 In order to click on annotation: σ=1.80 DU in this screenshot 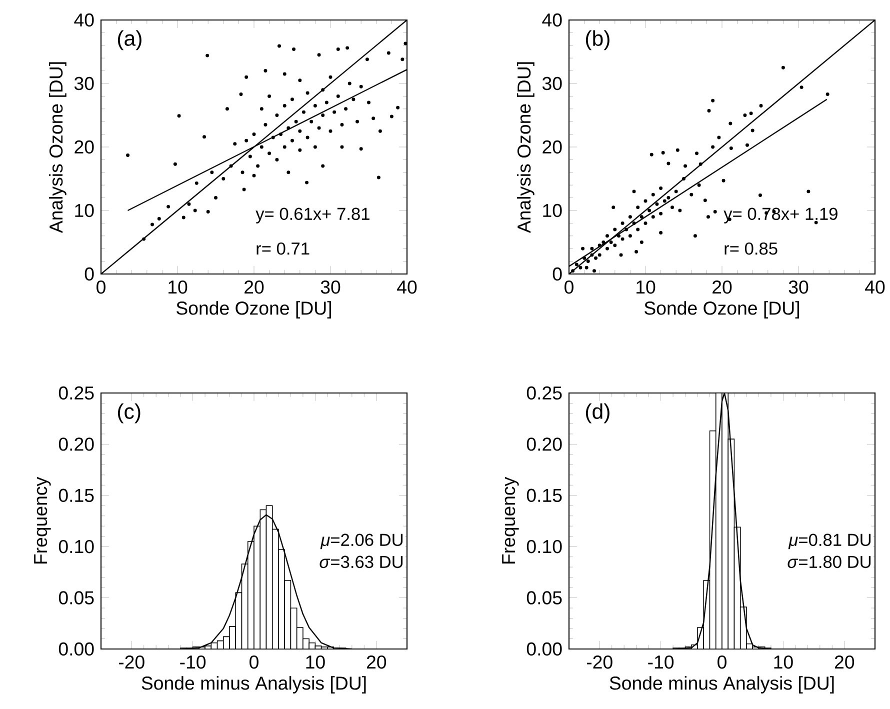, I will do `click(829, 562)`.